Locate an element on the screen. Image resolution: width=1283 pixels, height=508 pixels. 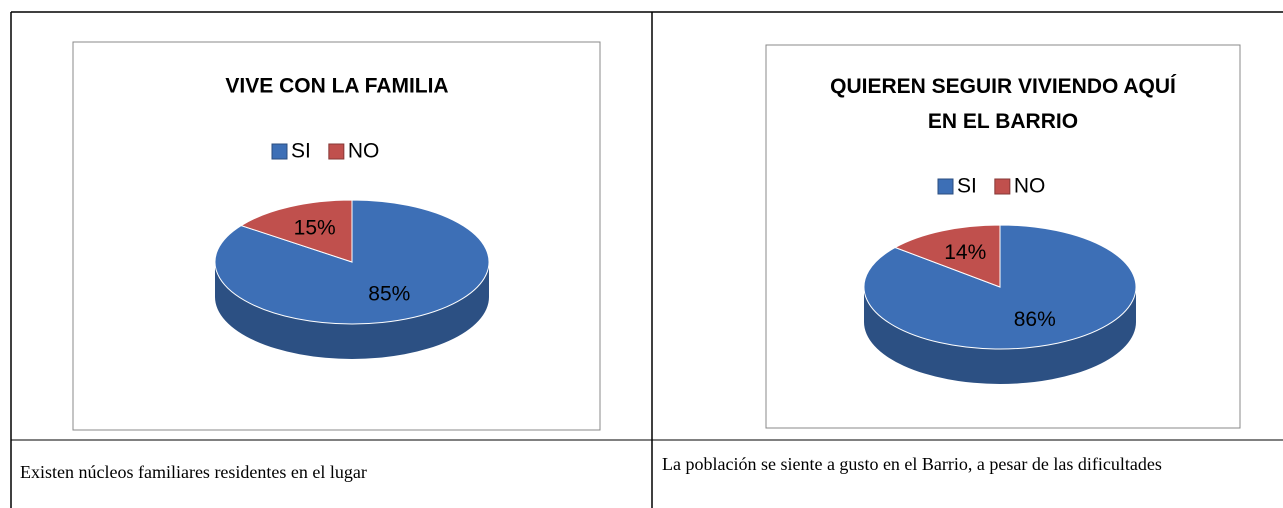
data-label: 14% is located at coordinates (965, 252).